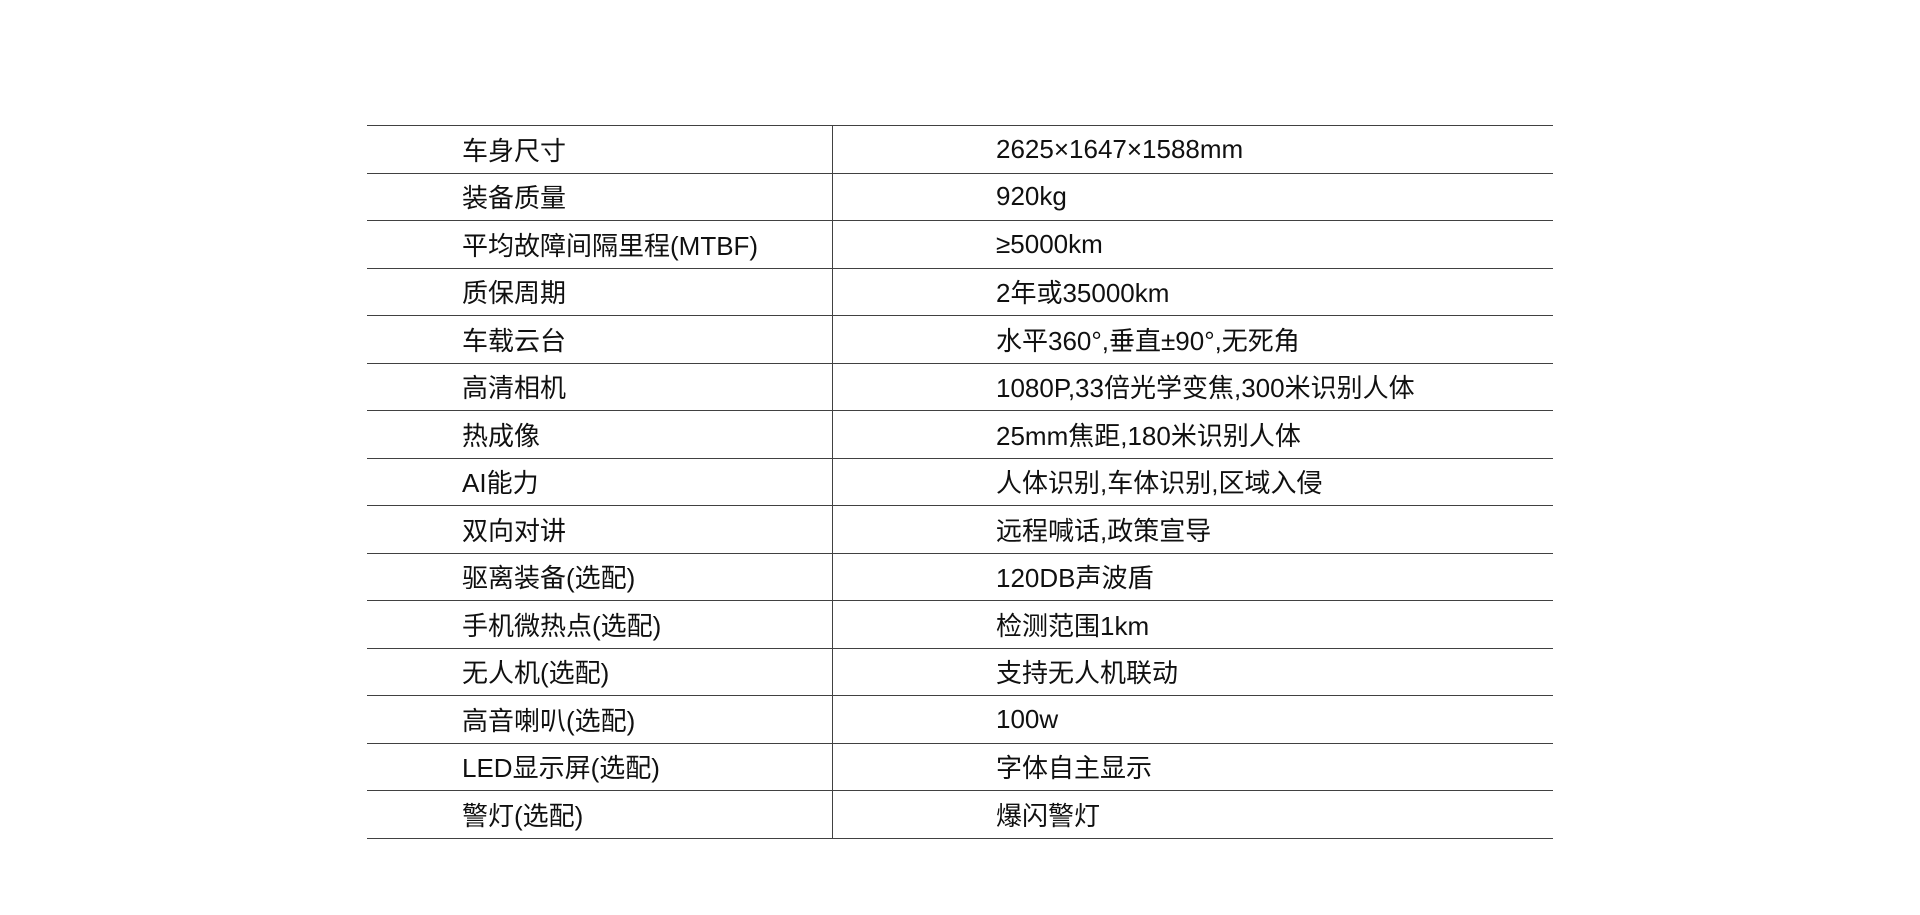  What do you see at coordinates (1027, 718) in the screenshot?
I see `spec-value-cell: 100w` at bounding box center [1027, 718].